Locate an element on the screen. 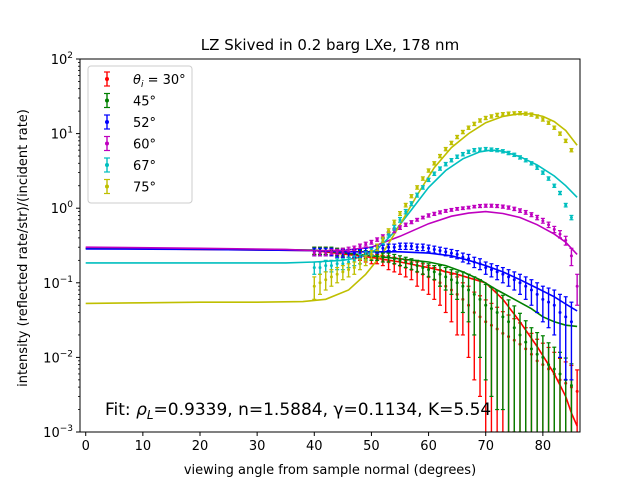  fit-prefix: Fit: is located at coordinates (120, 410).